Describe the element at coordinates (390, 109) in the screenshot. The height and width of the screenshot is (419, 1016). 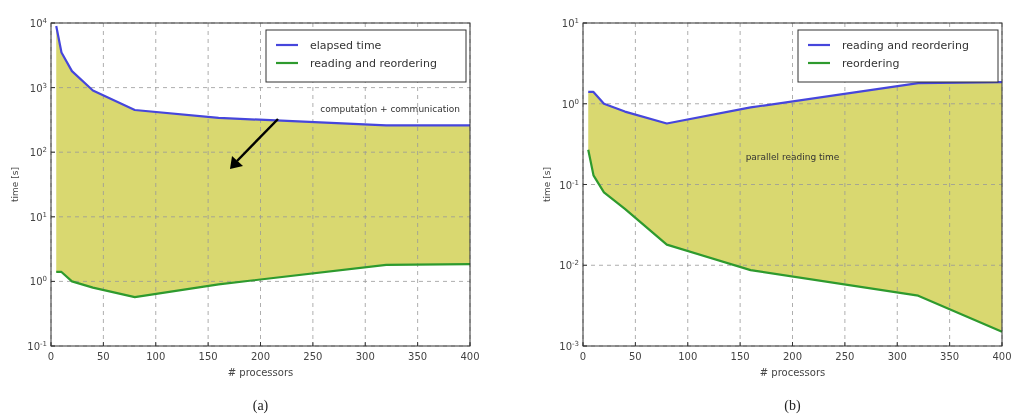
I see `annotation: computation + communication` at that location.